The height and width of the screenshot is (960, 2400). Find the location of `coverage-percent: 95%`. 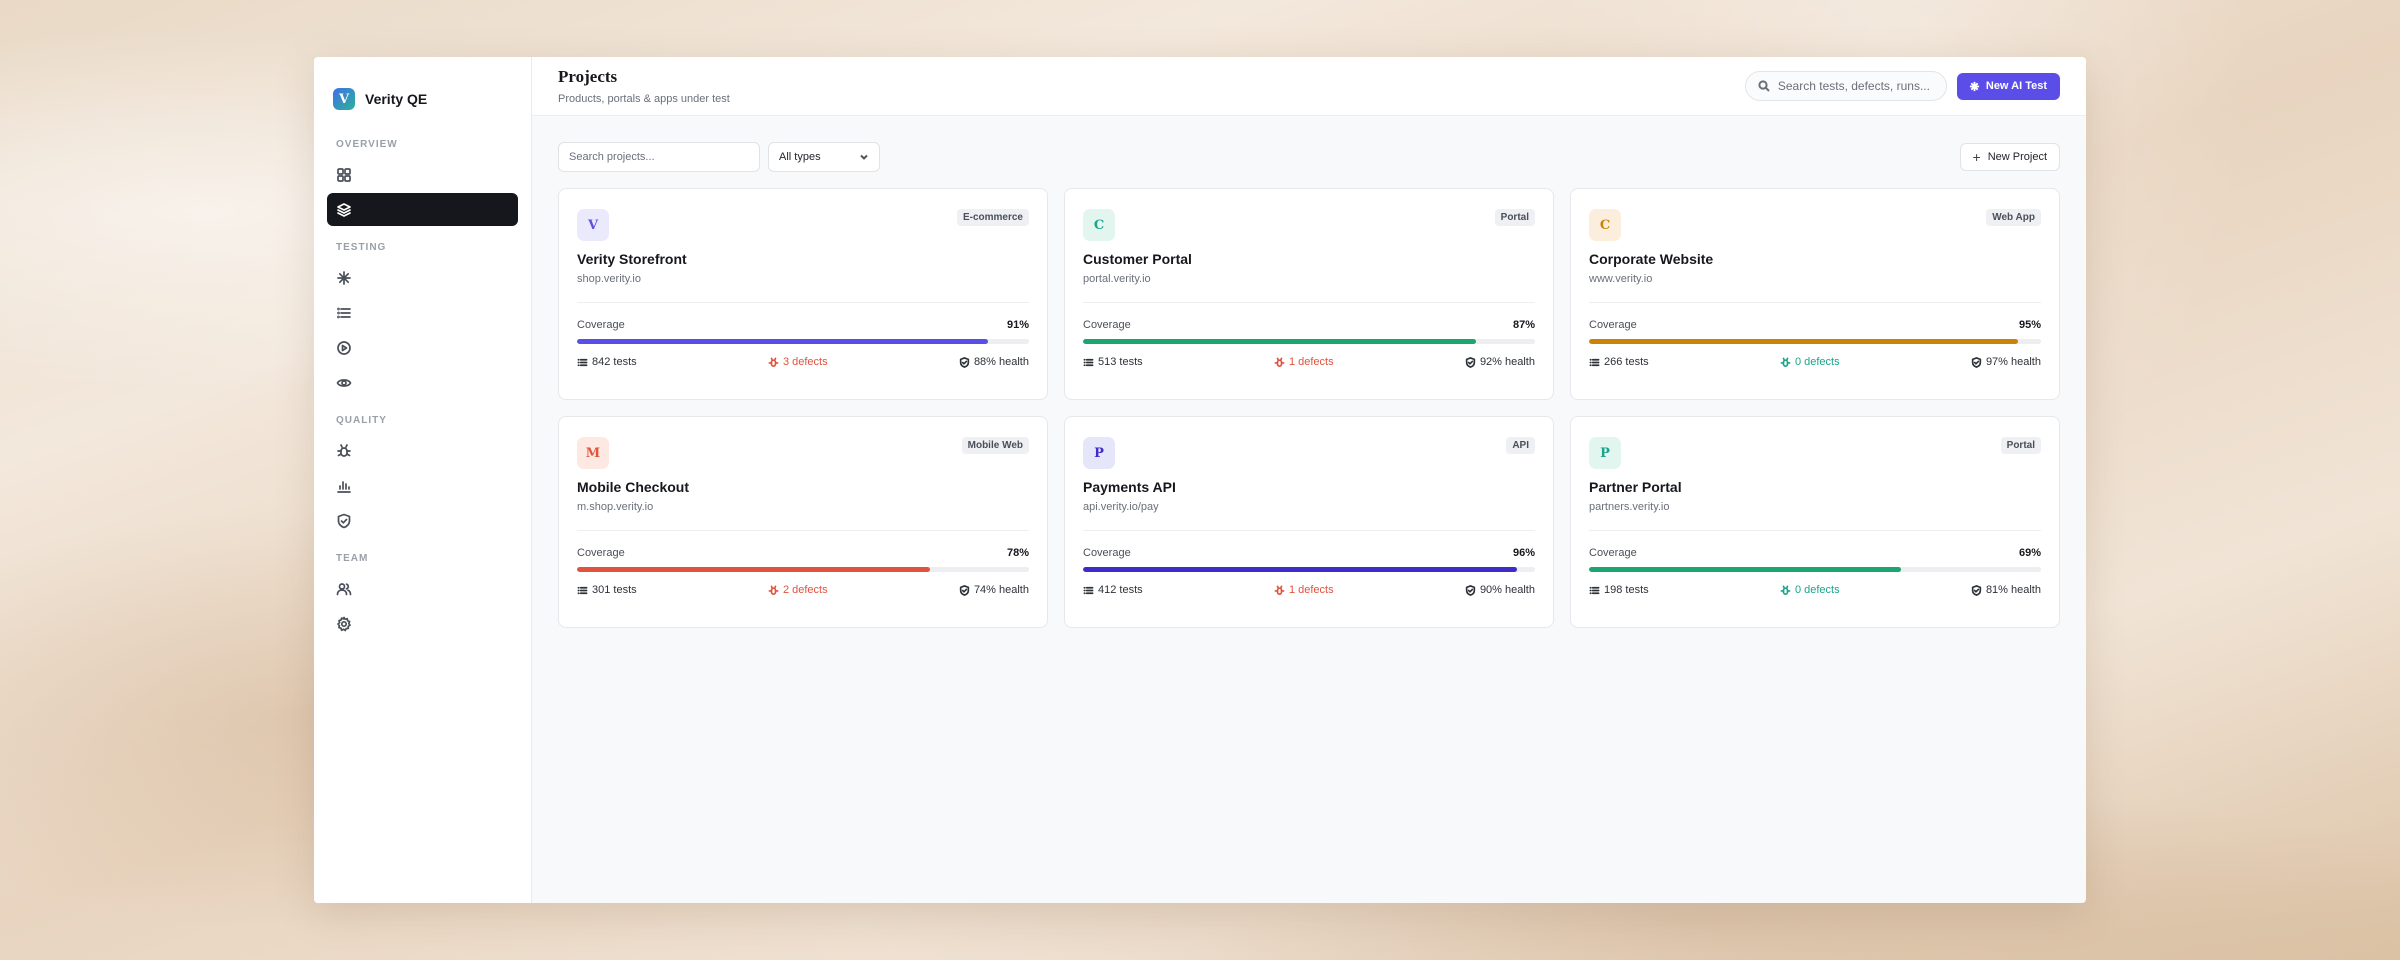

coverage-percent: 95% is located at coordinates (2029, 325).